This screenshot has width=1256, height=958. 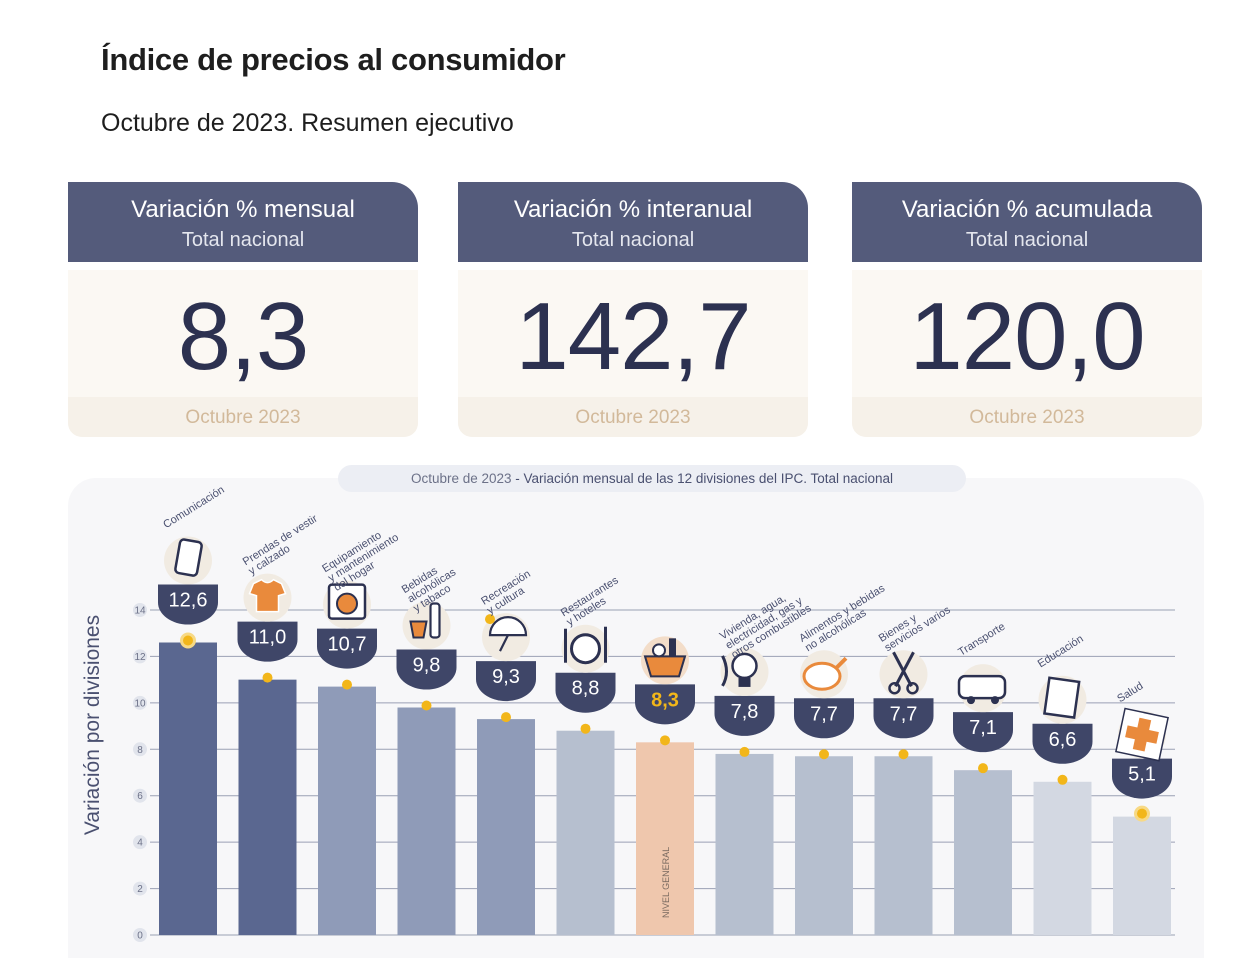 What do you see at coordinates (824, 674) in the screenshot?
I see `chicken-icon` at bounding box center [824, 674].